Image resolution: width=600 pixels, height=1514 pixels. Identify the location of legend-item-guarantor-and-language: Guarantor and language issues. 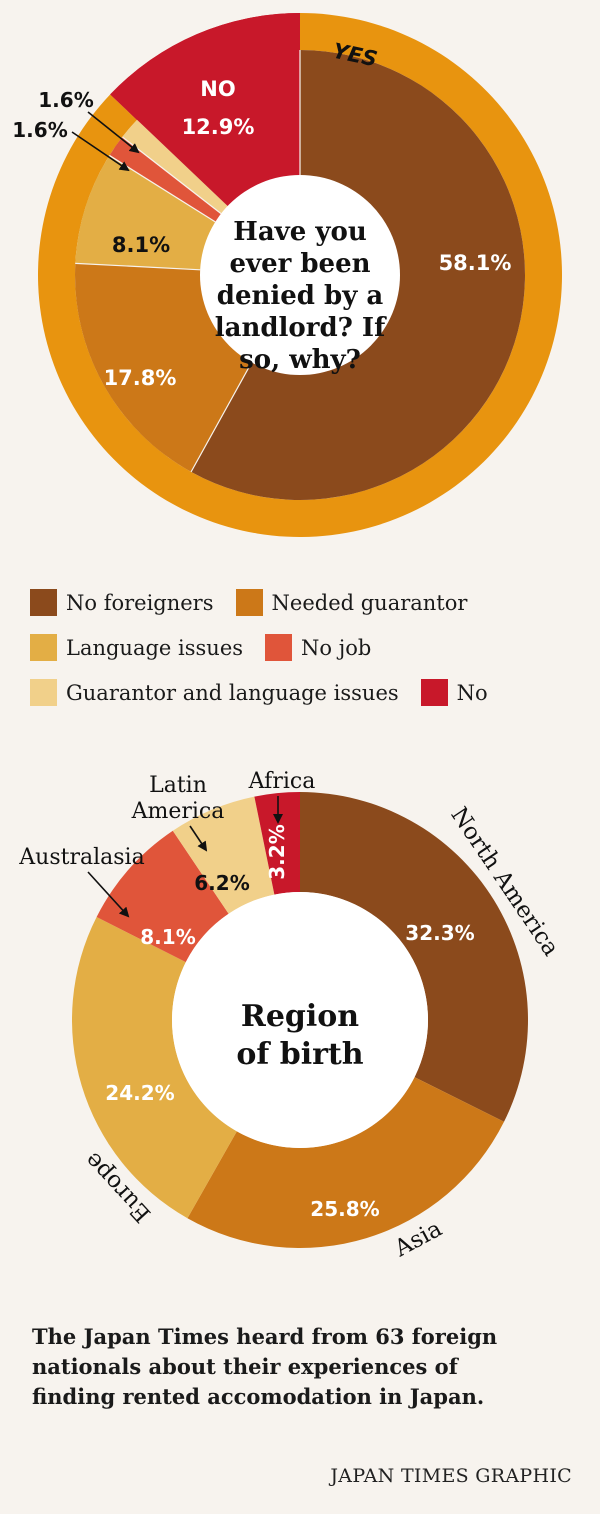
(214, 692).